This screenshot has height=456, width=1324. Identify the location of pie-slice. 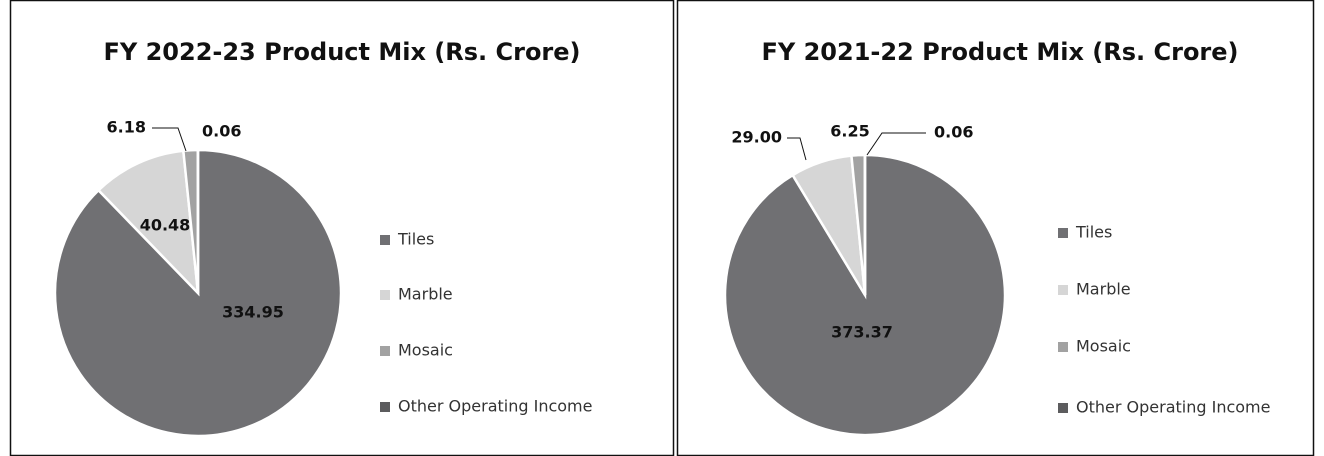
(148, 223).